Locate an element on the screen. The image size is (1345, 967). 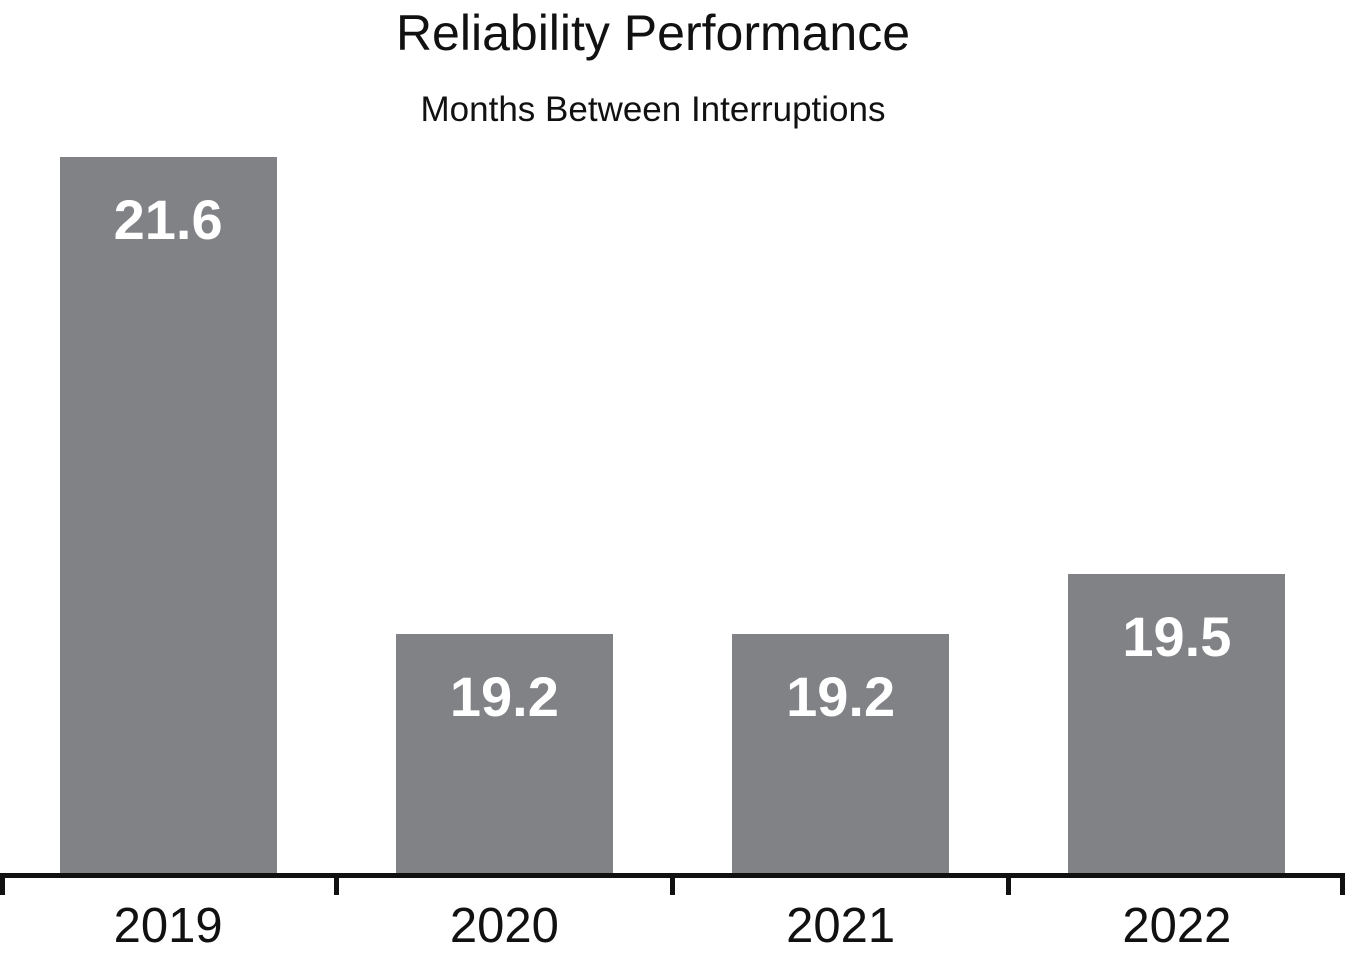
chart-subtitle: Months Between Interruptions is located at coordinates (653, 109).